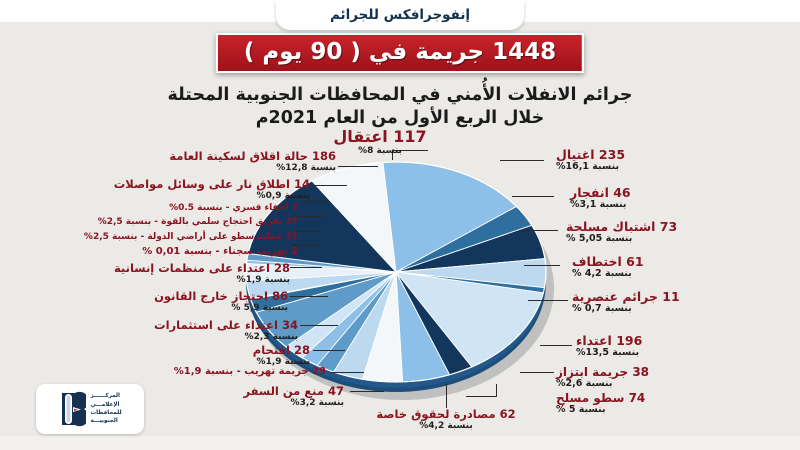  I want to click on leader-smuggling, so click(347, 372).